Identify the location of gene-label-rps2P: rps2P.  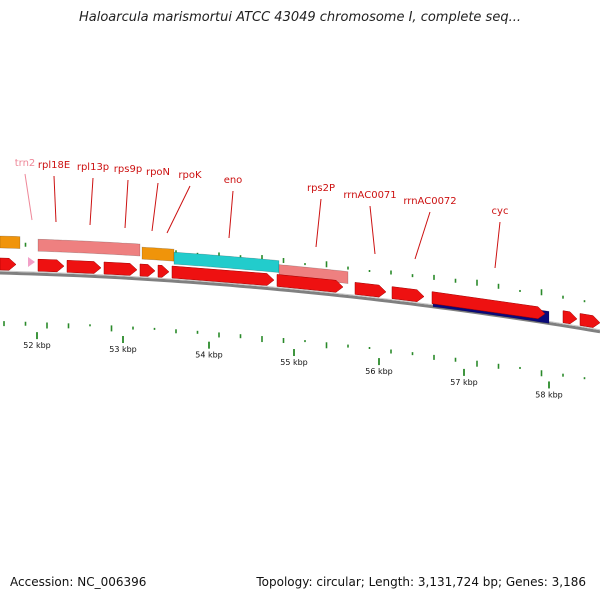
(321, 188).